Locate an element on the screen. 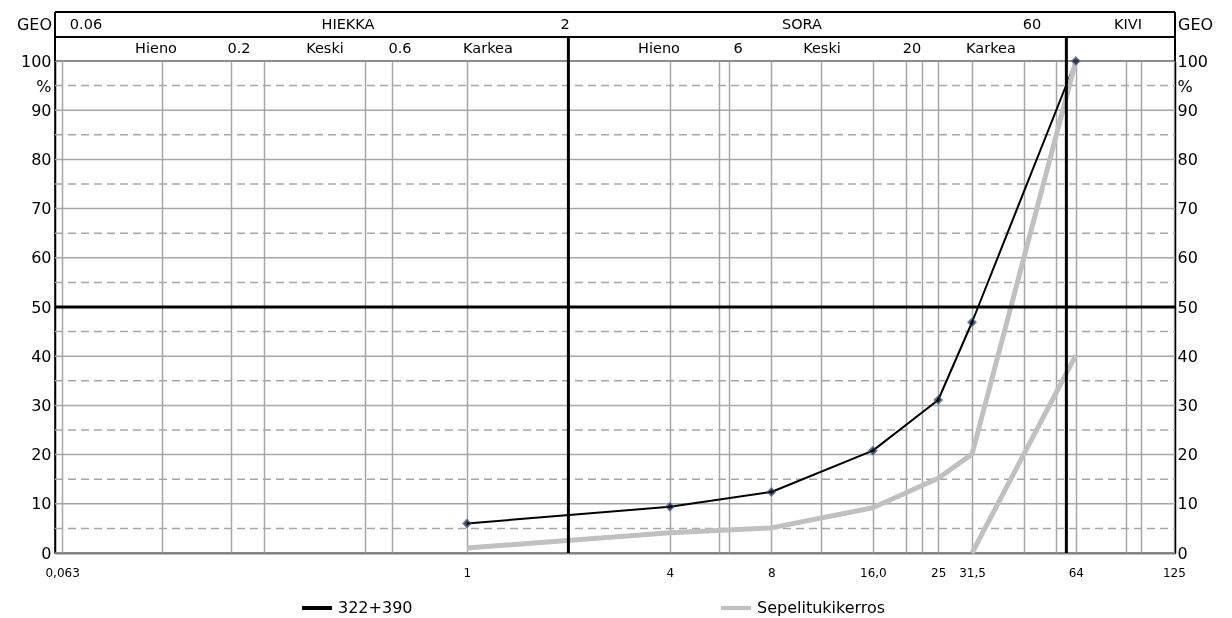  y2-tick-label: 40 is located at coordinates (1187, 356).